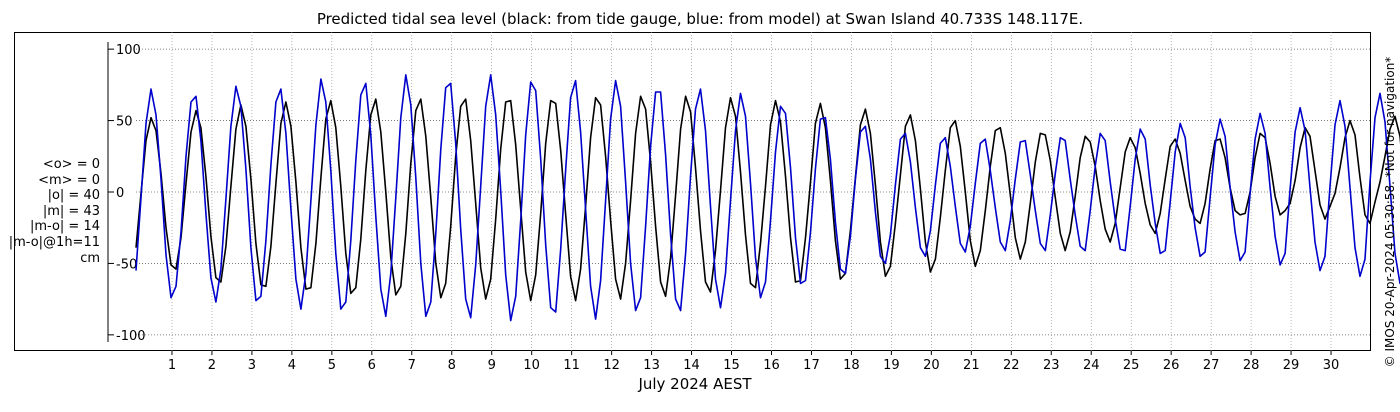 The width and height of the screenshot is (1400, 412). What do you see at coordinates (73, 196) in the screenshot?
I see `stats-abs-observed: |o| = 40` at bounding box center [73, 196].